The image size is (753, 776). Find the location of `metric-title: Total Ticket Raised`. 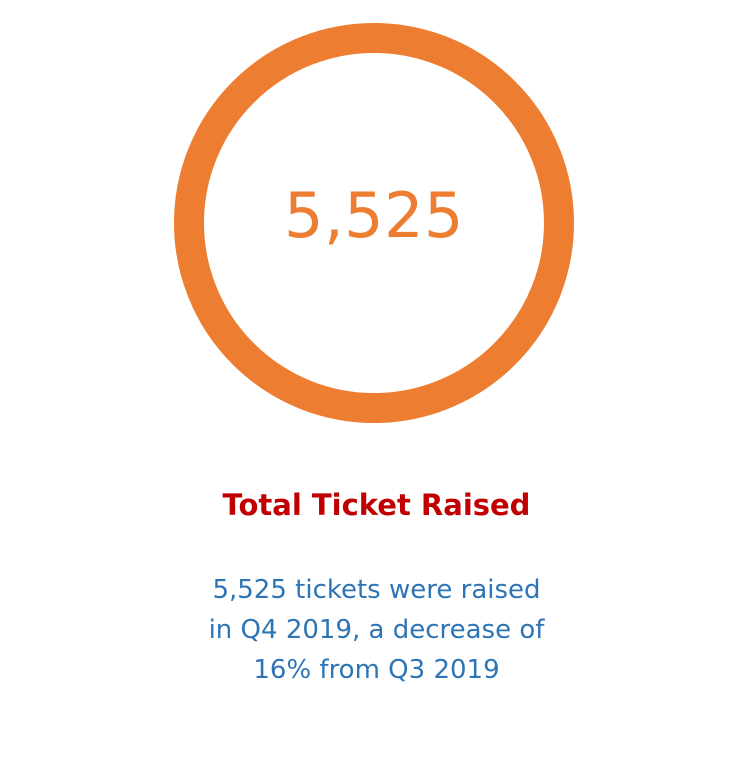

metric-title: Total Ticket Raised is located at coordinates (376, 505).